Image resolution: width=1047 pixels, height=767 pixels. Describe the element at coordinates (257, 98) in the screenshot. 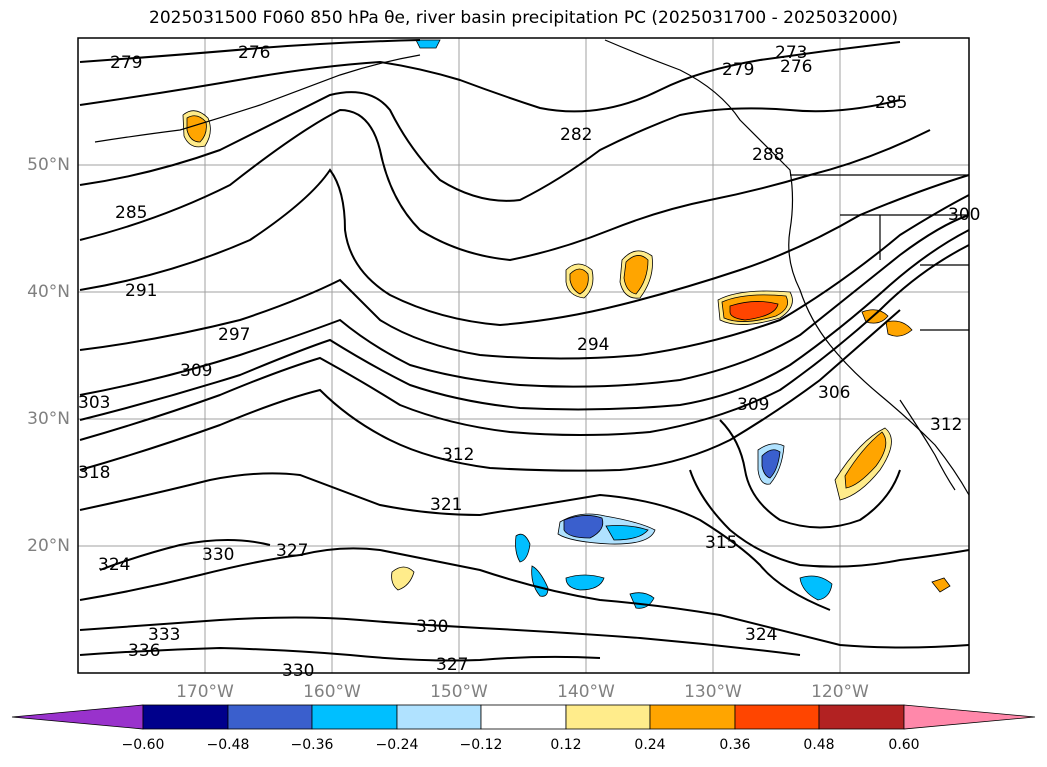

I see `coastline-alaska-islands` at that location.